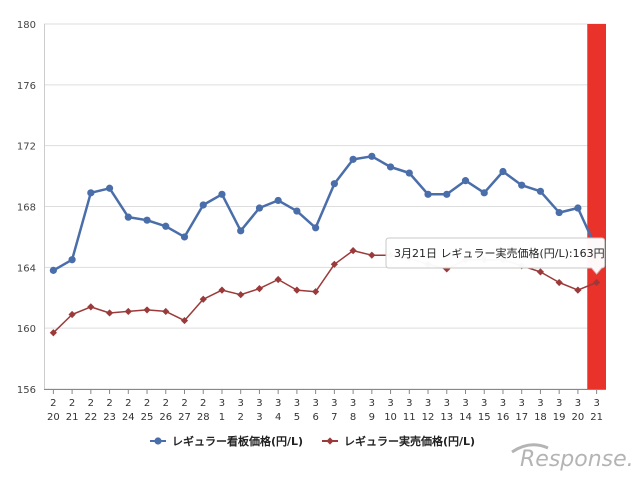  Describe the element at coordinates (222, 417) in the screenshot. I see `x-tick-label-day: 1` at that location.